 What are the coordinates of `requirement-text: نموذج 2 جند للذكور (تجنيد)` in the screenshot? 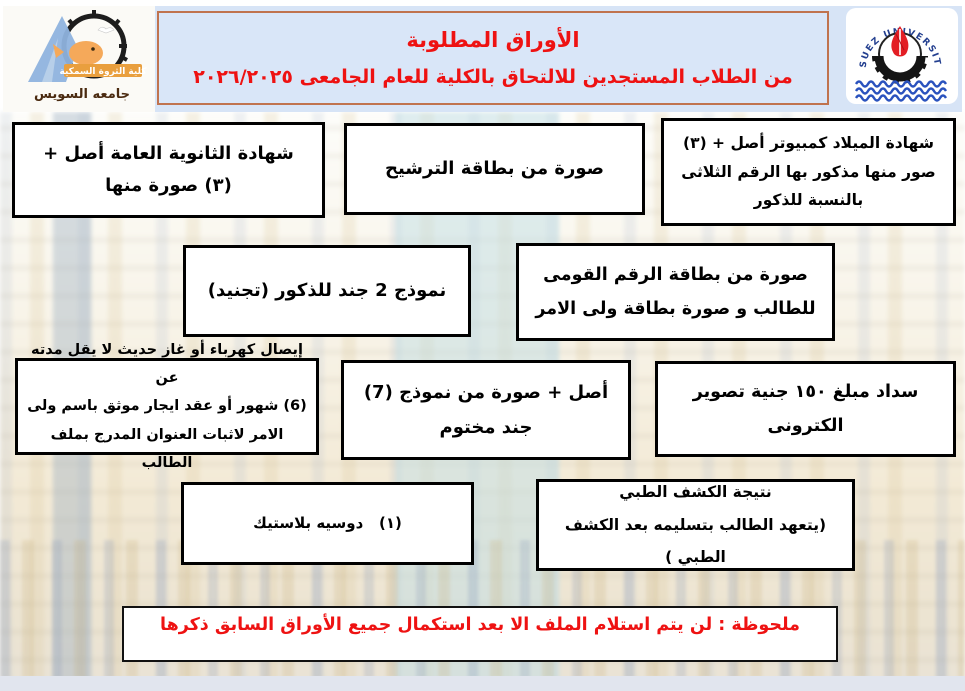 It's located at (327, 290).